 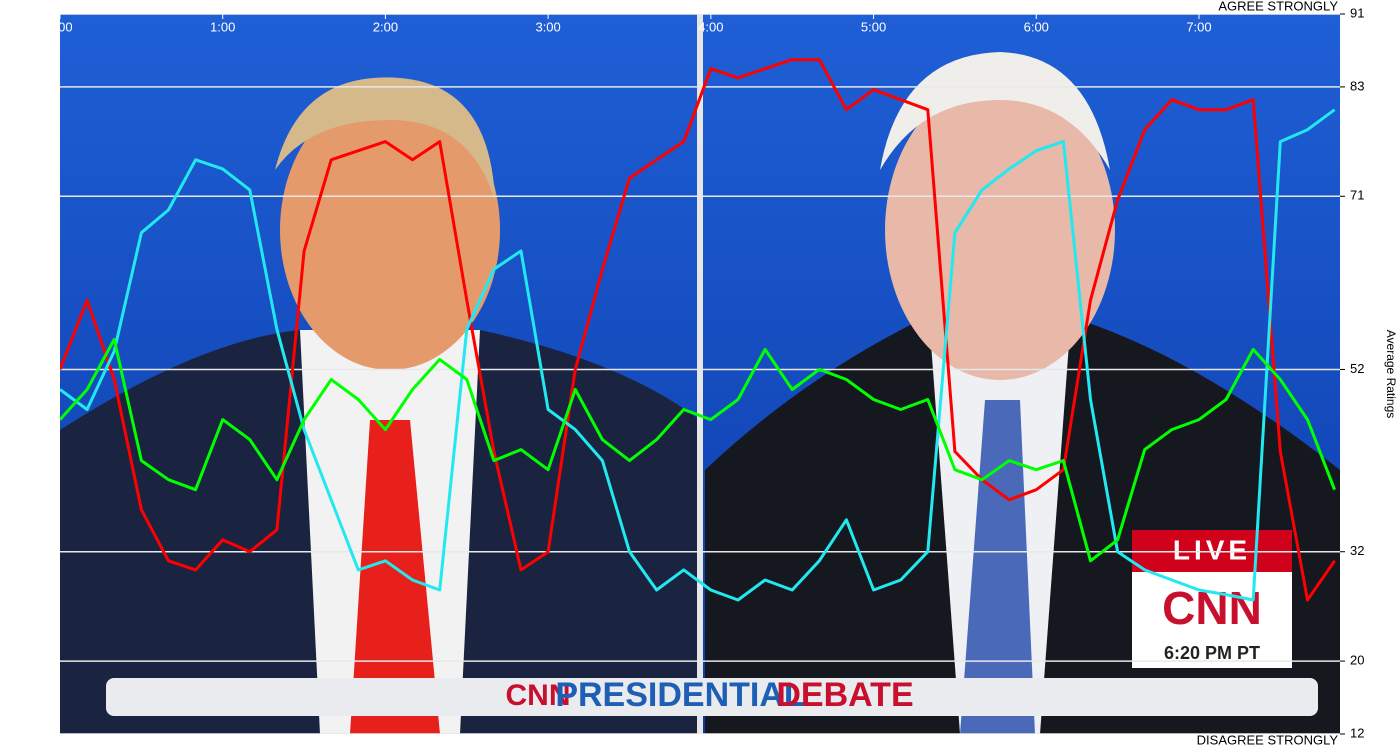 What do you see at coordinates (385, 138) in the screenshot?
I see `hair-left` at bounding box center [385, 138].